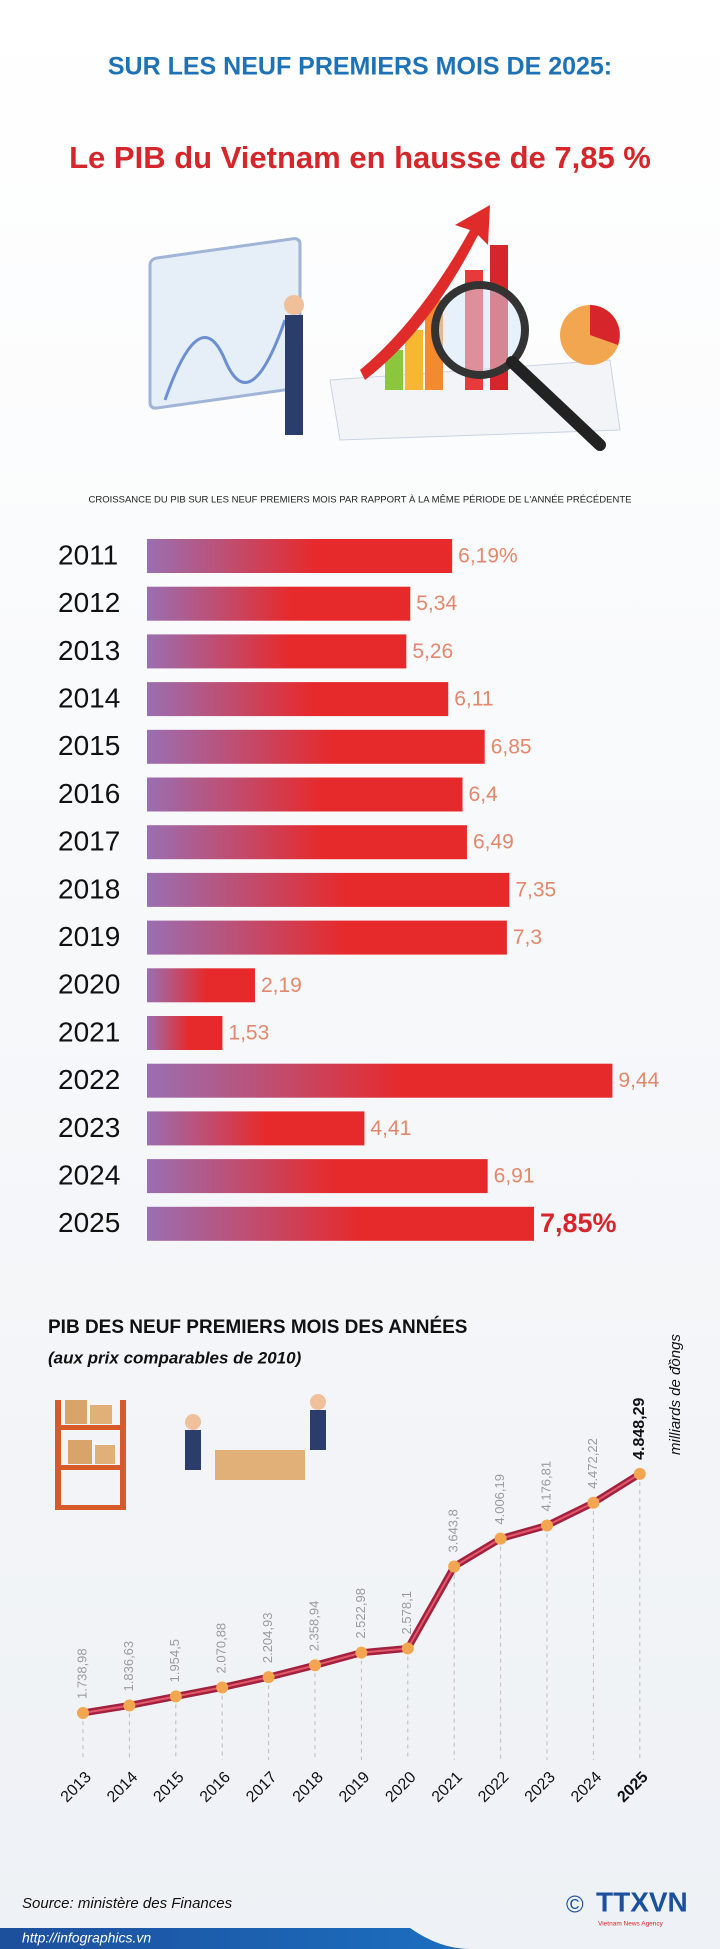 The width and height of the screenshot is (720, 1949). Describe the element at coordinates (360, 67) in the screenshot. I see `kicker: SUR LES NEUF PREMIERS MOIS DE 2025:` at that location.